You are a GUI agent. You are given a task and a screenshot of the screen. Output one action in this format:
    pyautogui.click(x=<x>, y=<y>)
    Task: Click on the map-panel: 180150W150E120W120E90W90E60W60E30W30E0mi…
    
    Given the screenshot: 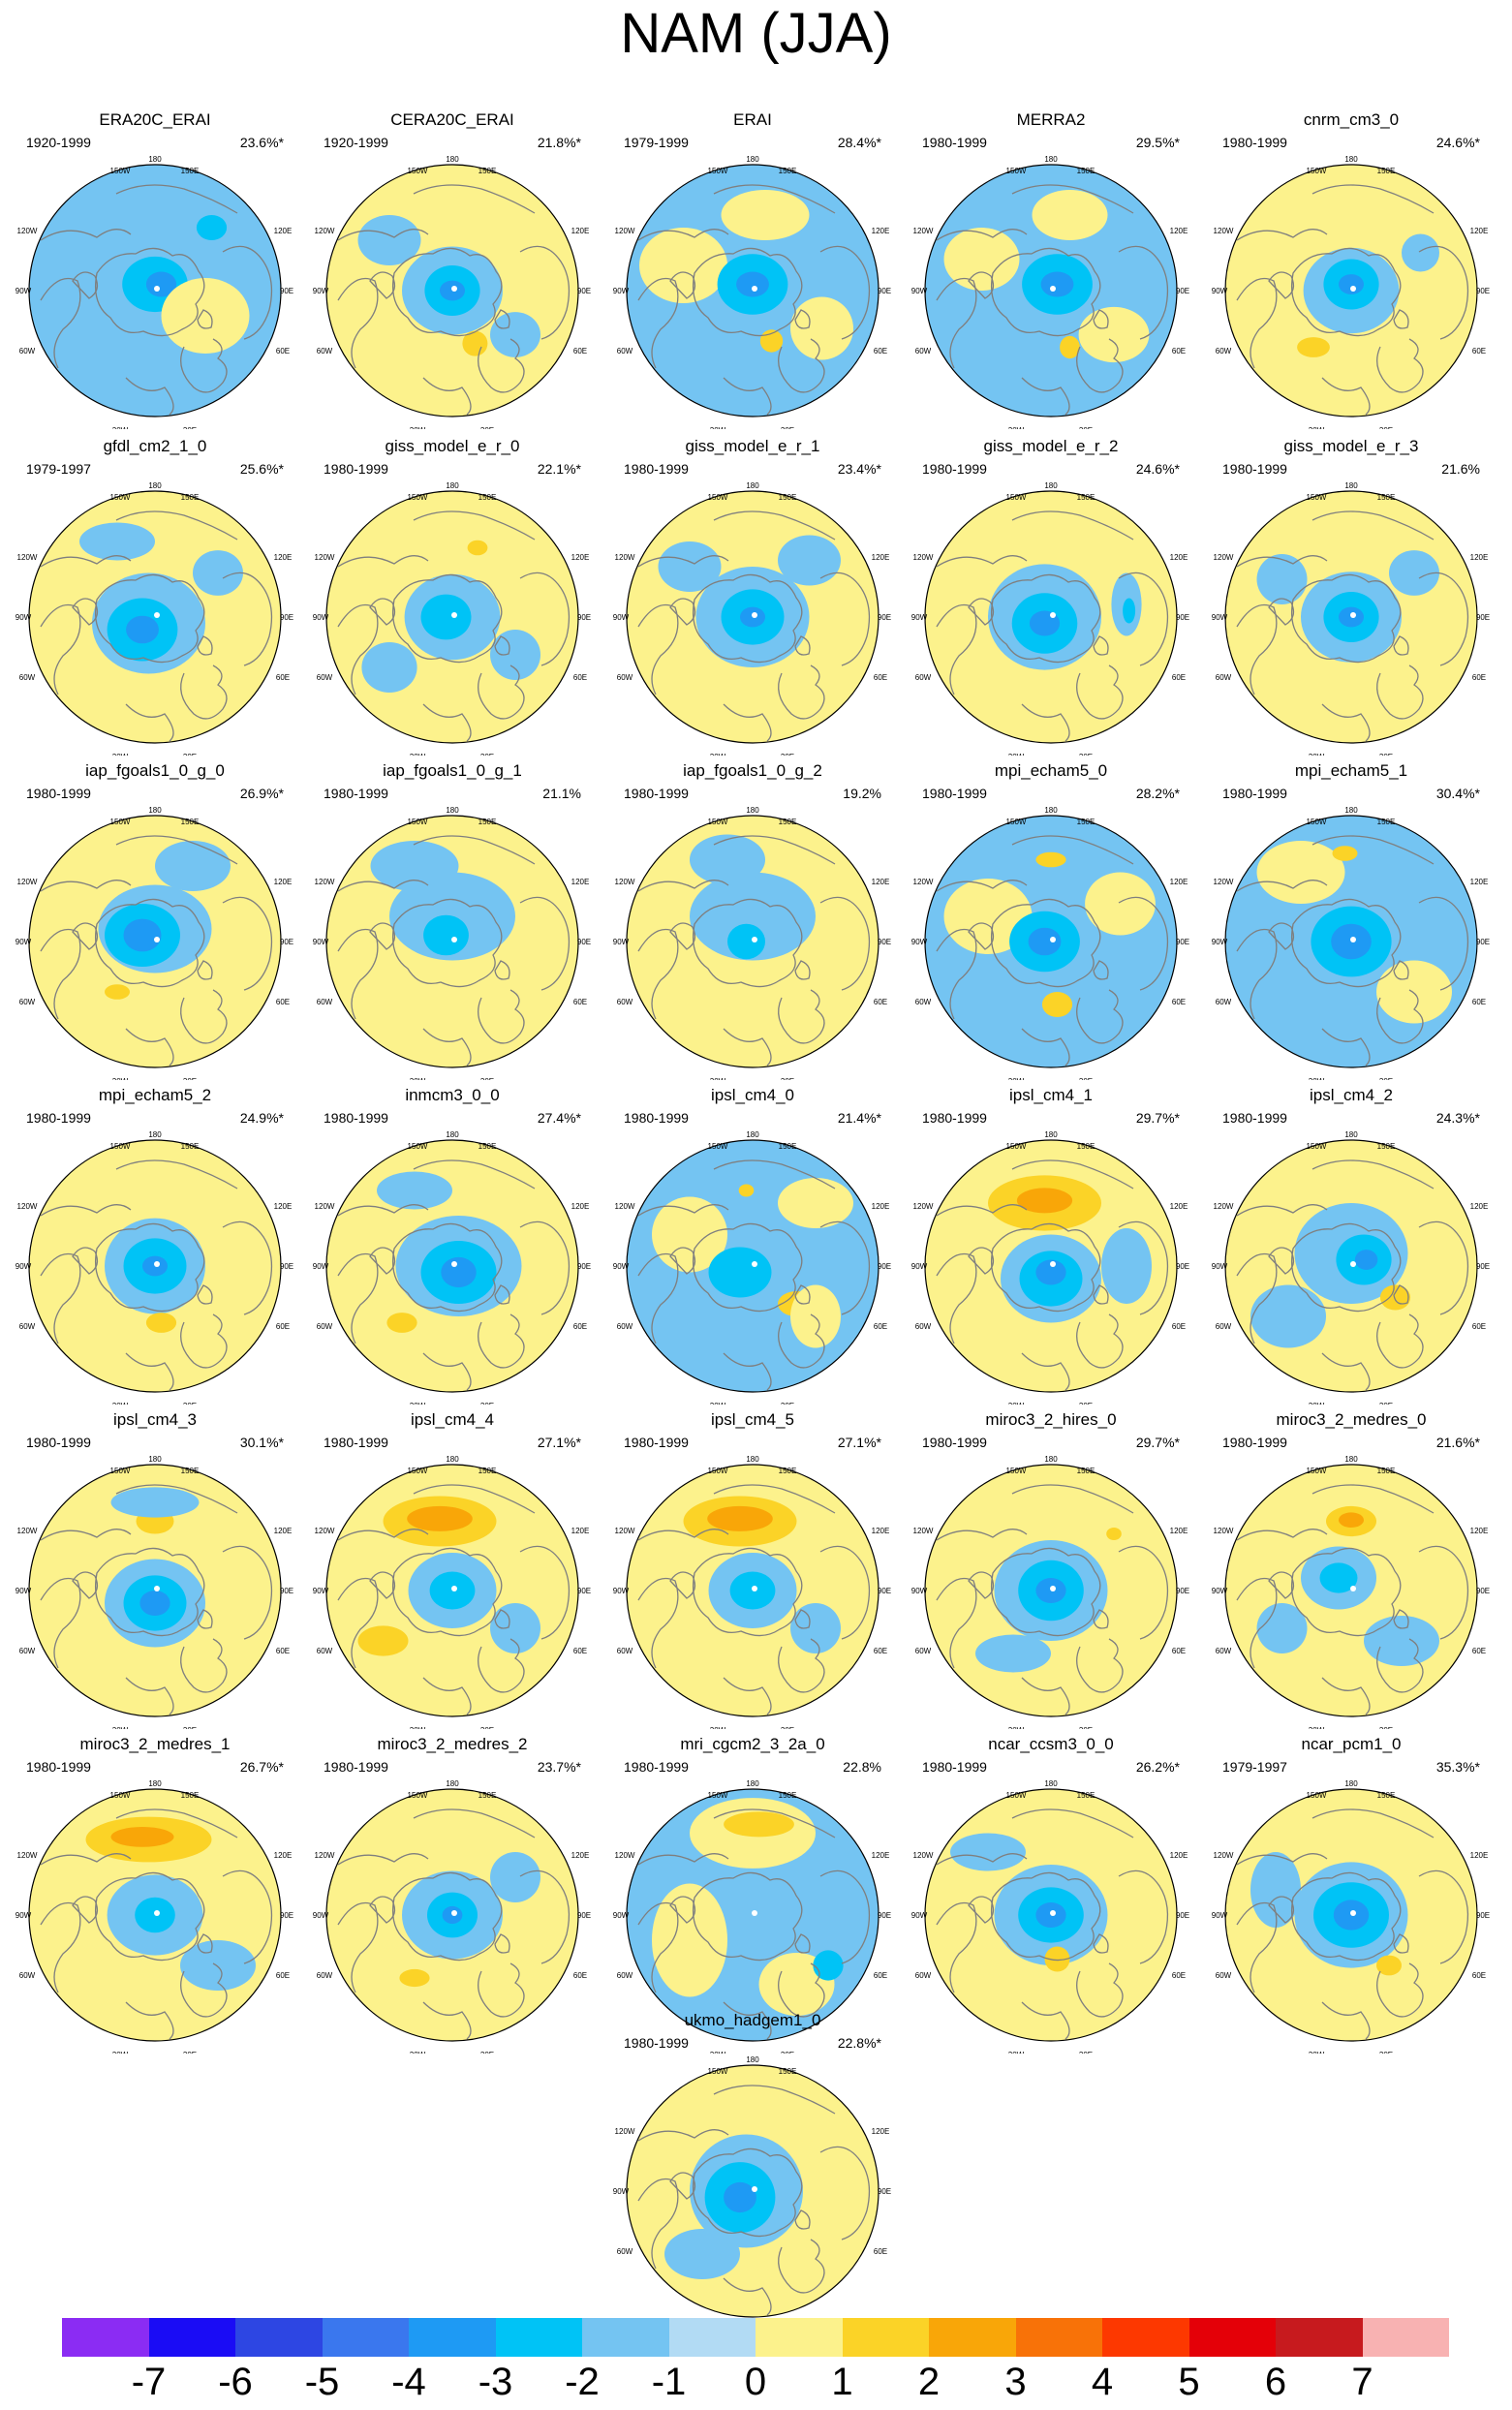 What is the action you would take?
    pyautogui.click(x=155, y=1894)
    